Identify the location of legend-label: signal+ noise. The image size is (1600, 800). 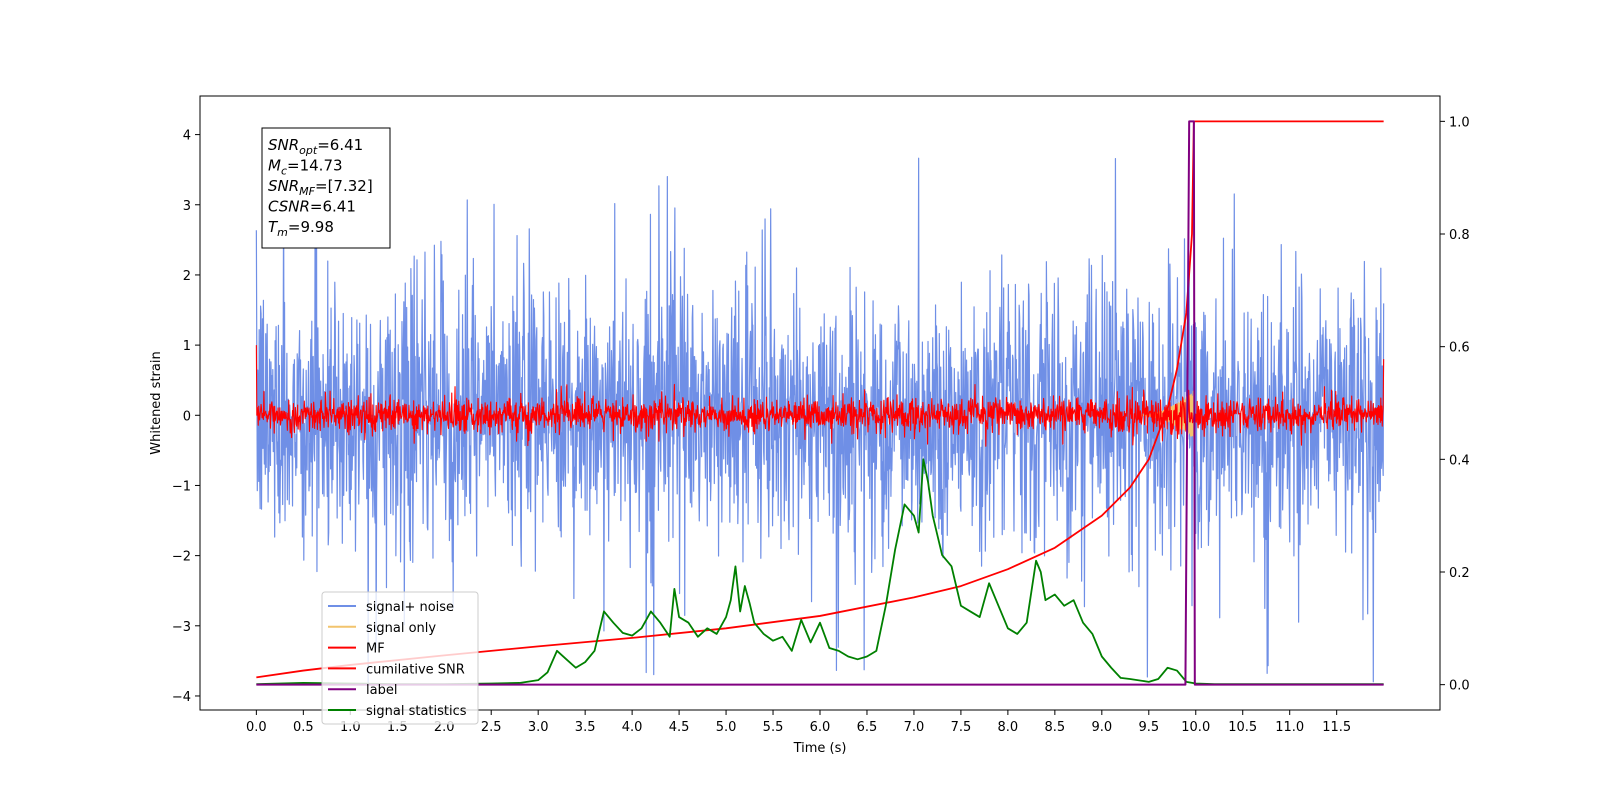
(410, 607).